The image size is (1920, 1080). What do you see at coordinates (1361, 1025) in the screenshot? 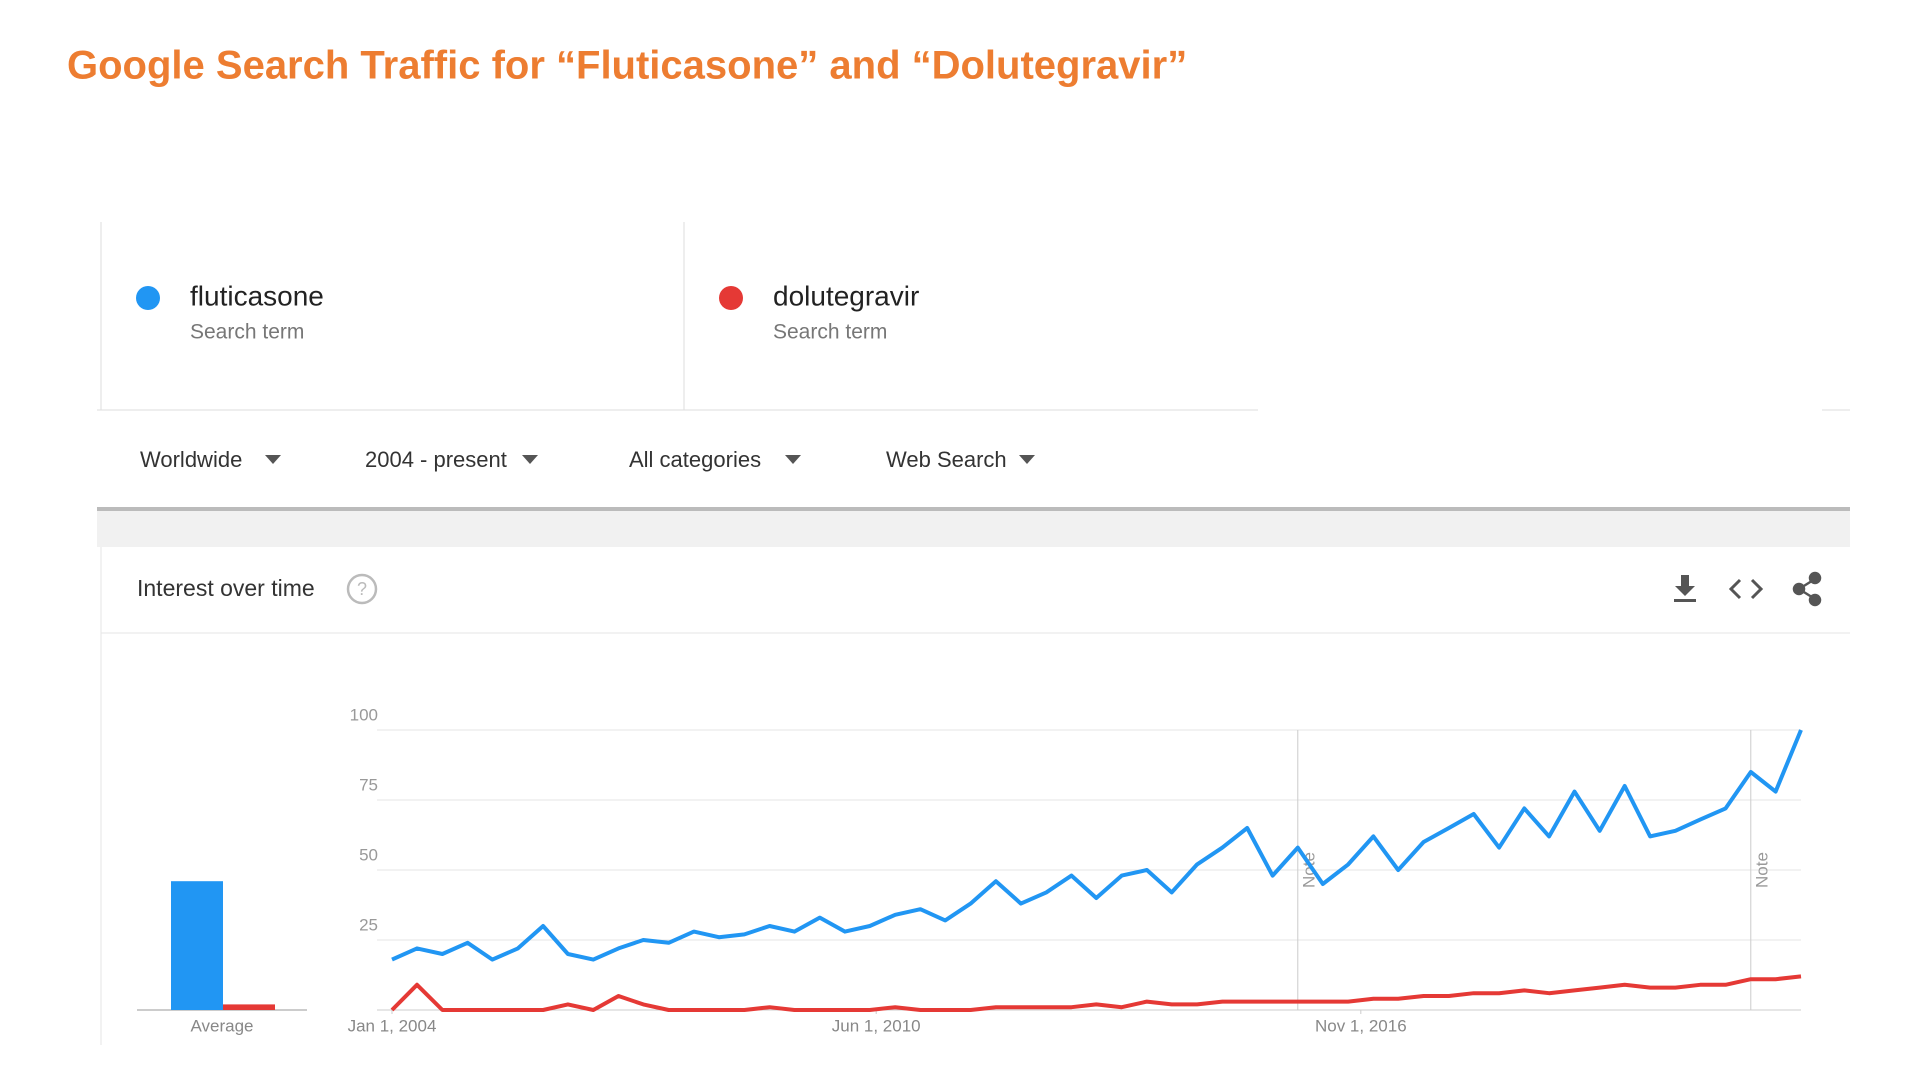
I see `x-tick-label: Nov 1, 2016` at bounding box center [1361, 1025].